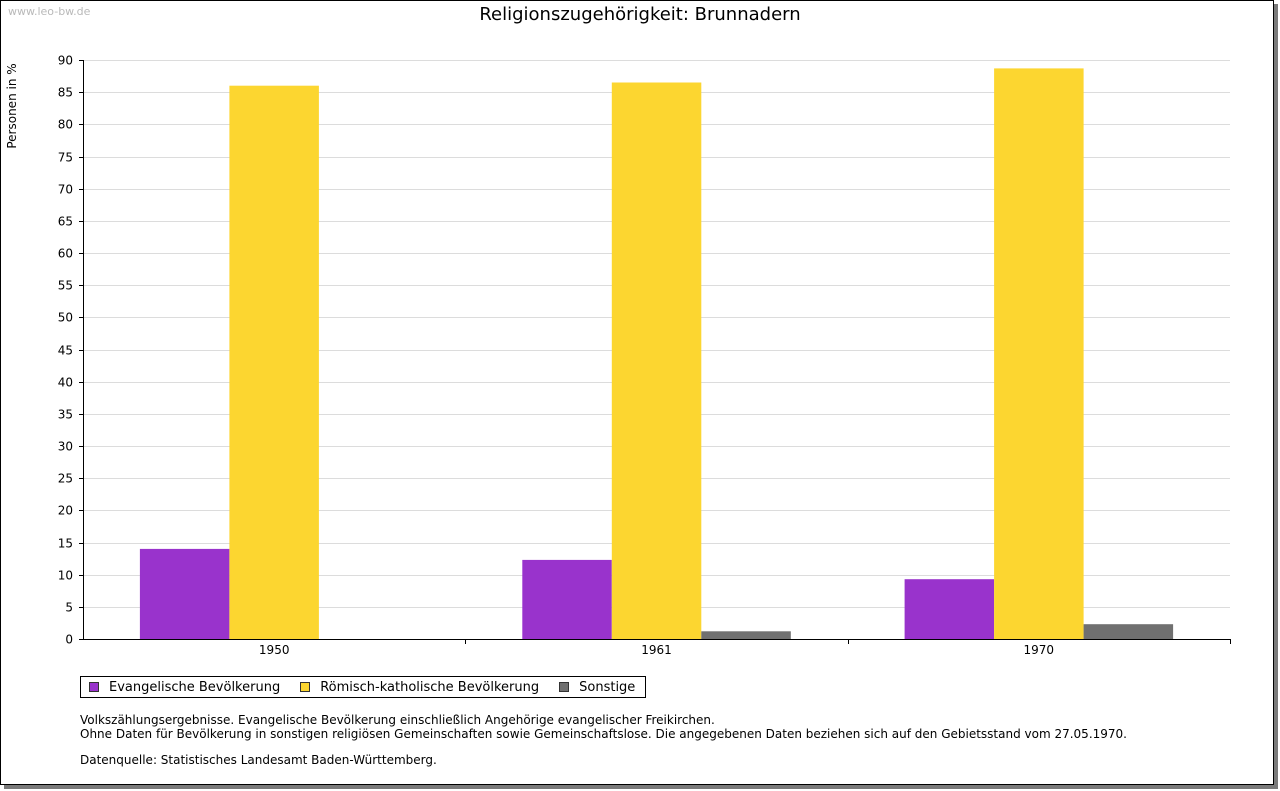 Image resolution: width=1280 pixels, height=791 pixels. Describe the element at coordinates (65, 383) in the screenshot. I see `y-tick-label-40: 40` at that location.